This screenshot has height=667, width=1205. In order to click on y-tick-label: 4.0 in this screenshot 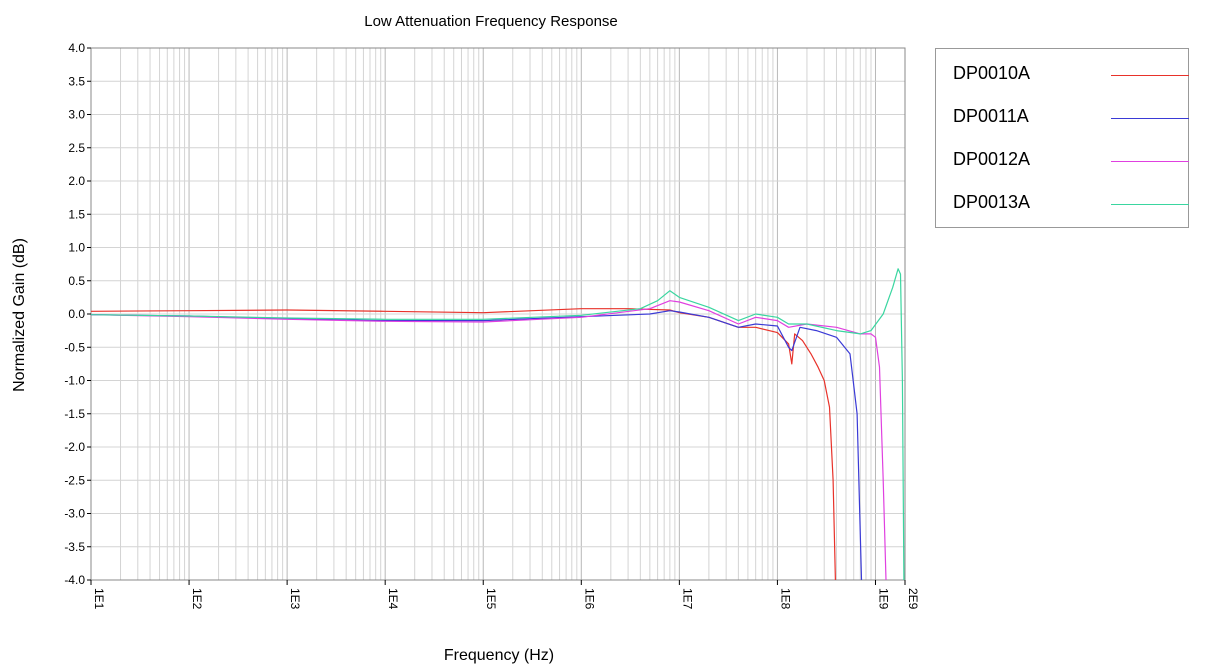, I will do `click(76, 48)`.